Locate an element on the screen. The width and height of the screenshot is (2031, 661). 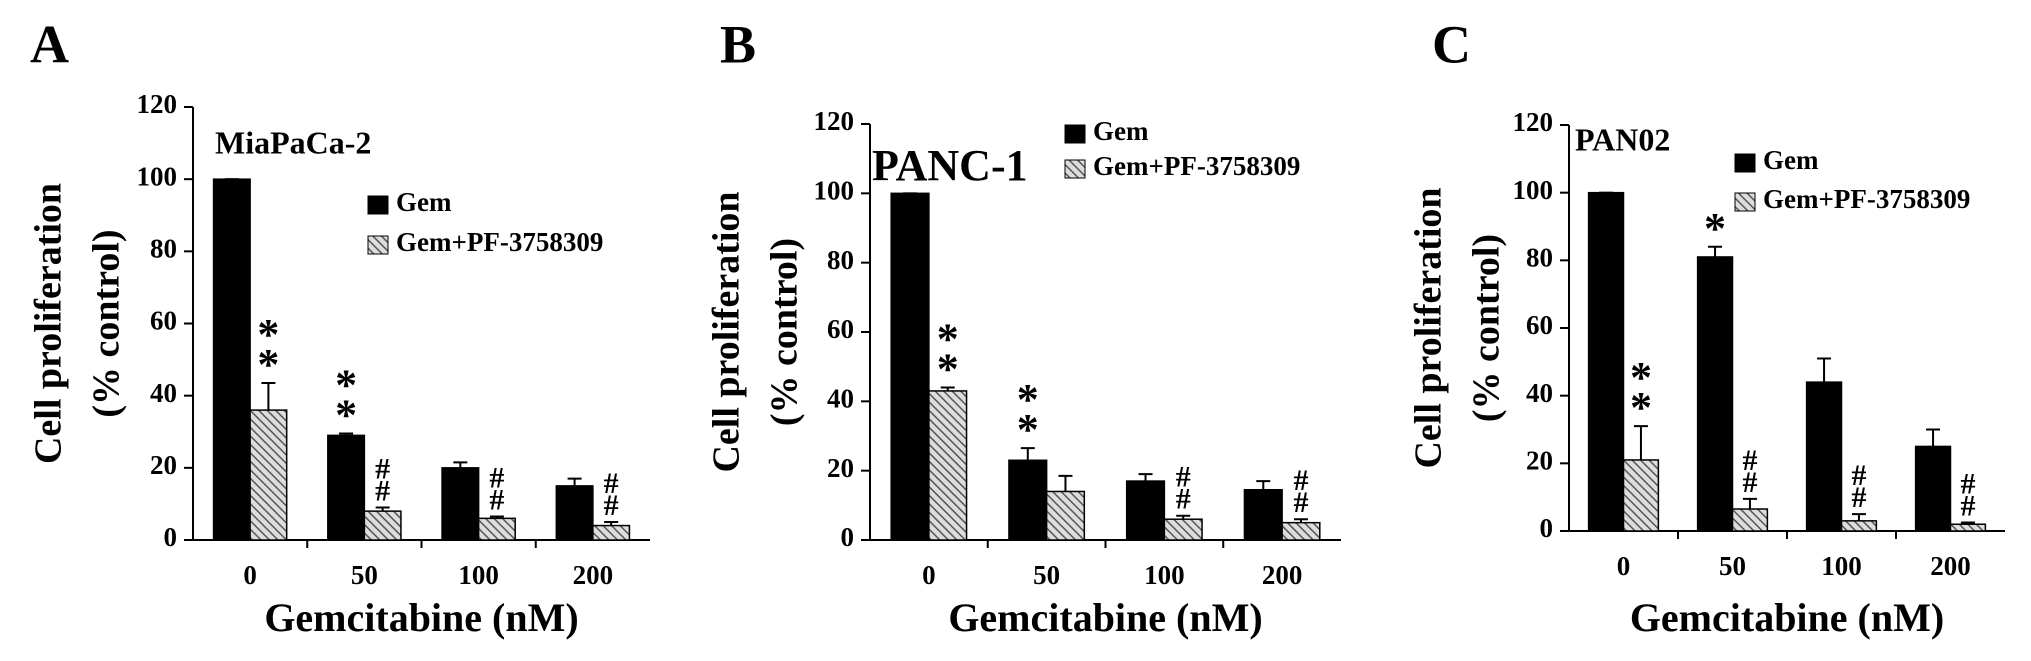
y-tick-label: 0 is located at coordinates (848, 537).